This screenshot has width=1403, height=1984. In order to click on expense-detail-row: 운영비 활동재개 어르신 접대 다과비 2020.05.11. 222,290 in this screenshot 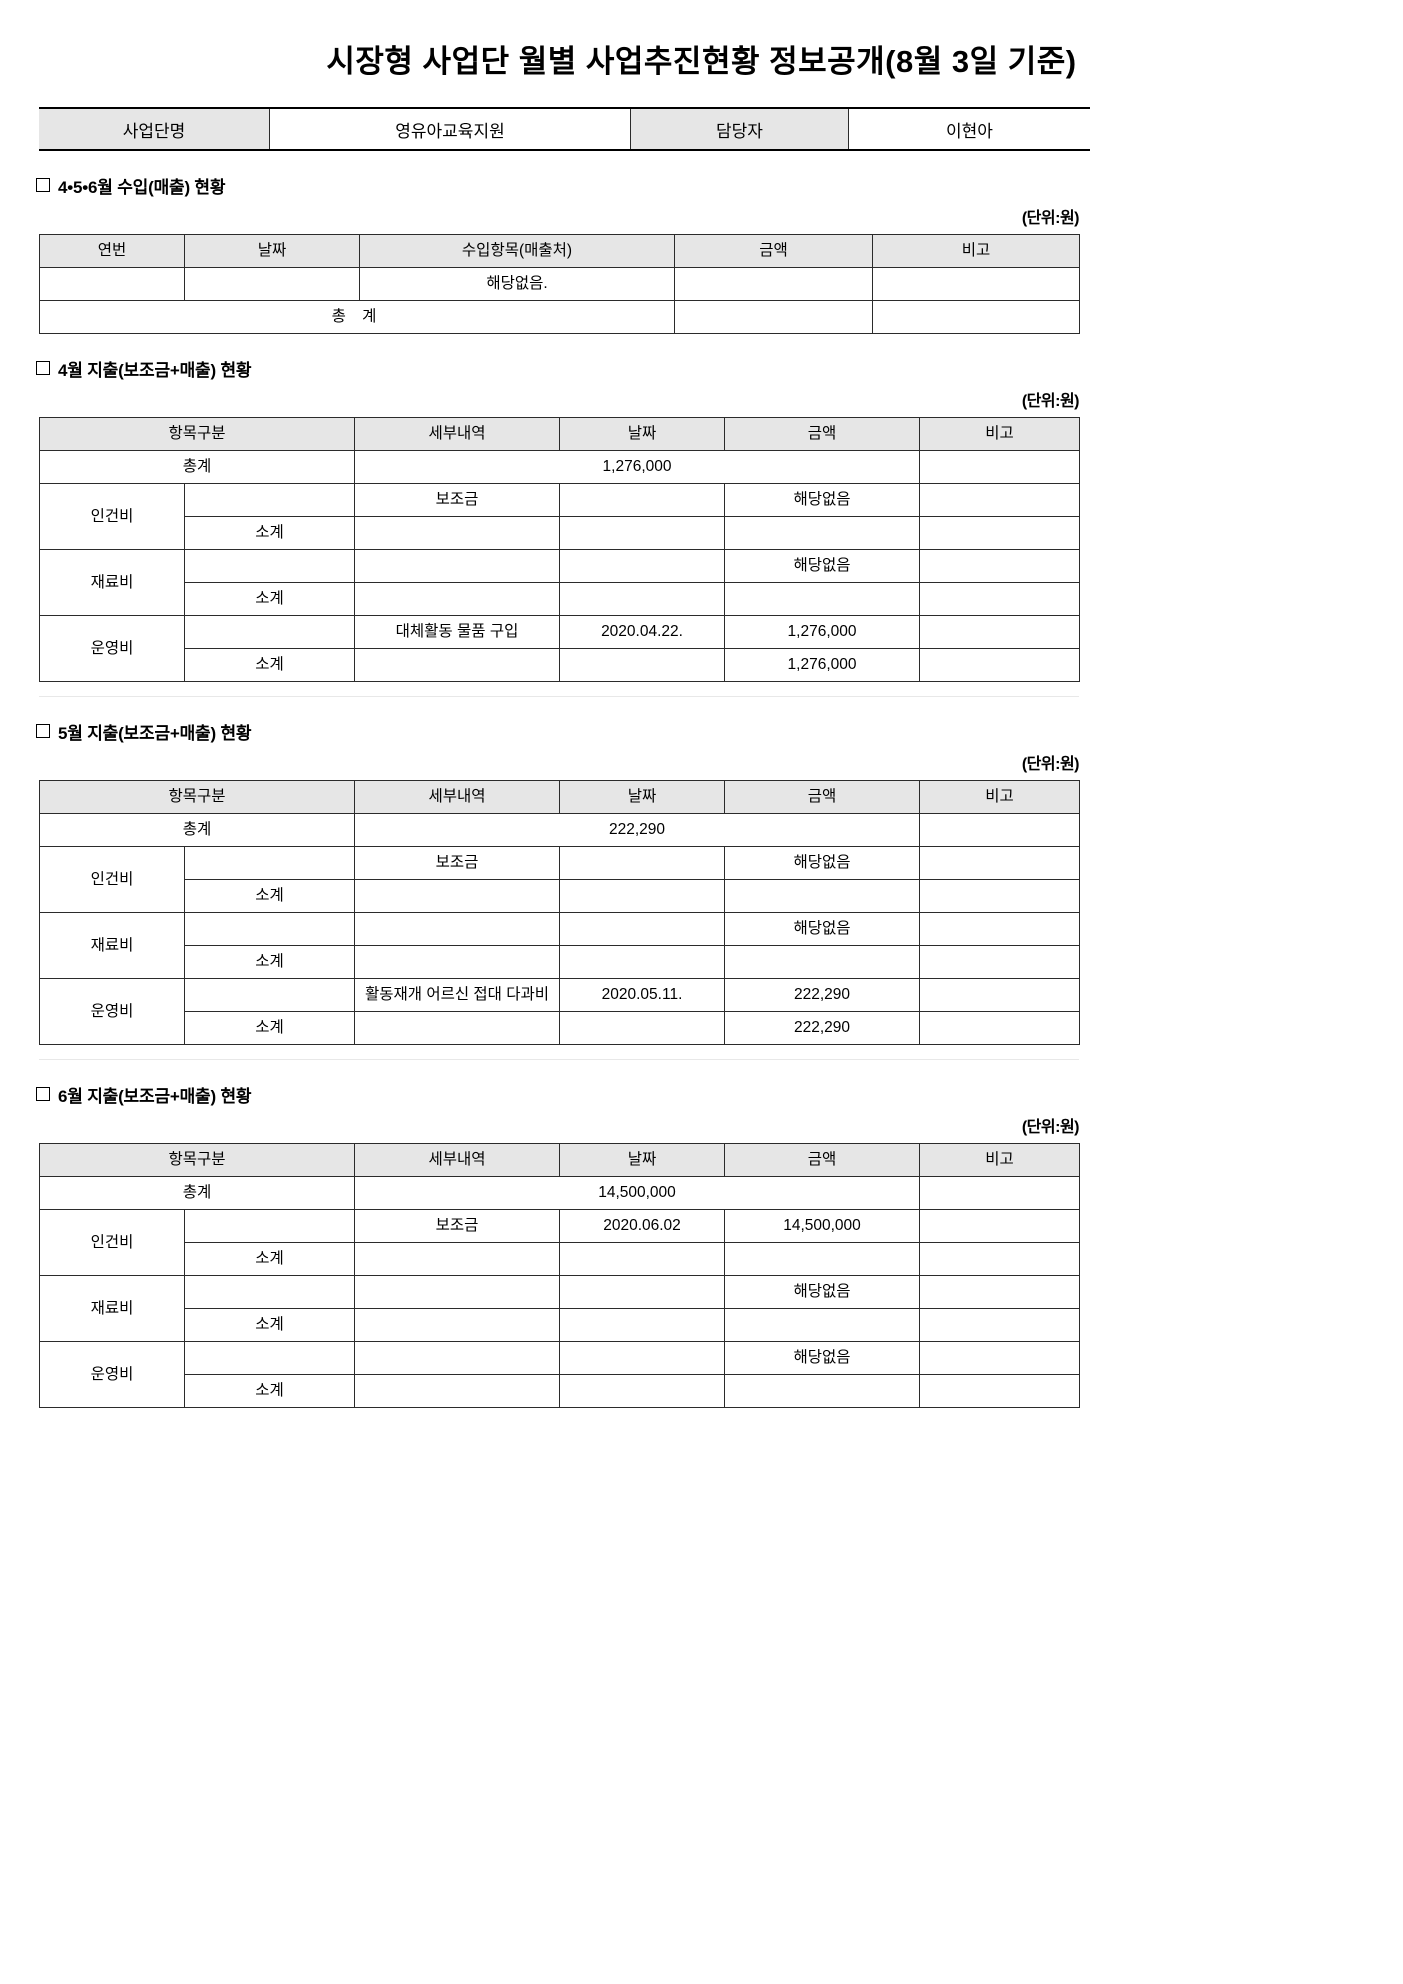, I will do `click(560, 1011)`.